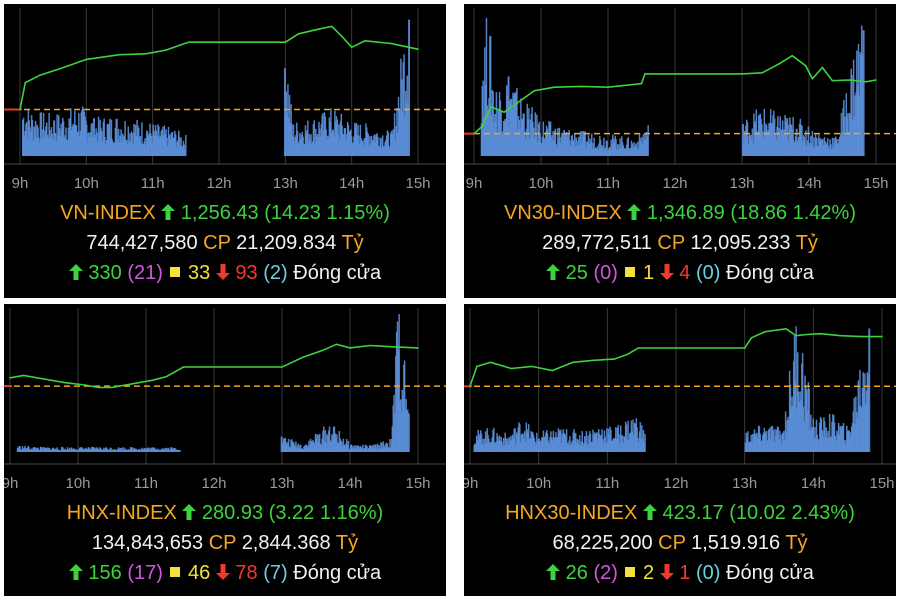 Image resolution: width=900 pixels, height=600 pixels. Describe the element at coordinates (152, 183) in the screenshot. I see `time-tick-11h: 11h` at that location.